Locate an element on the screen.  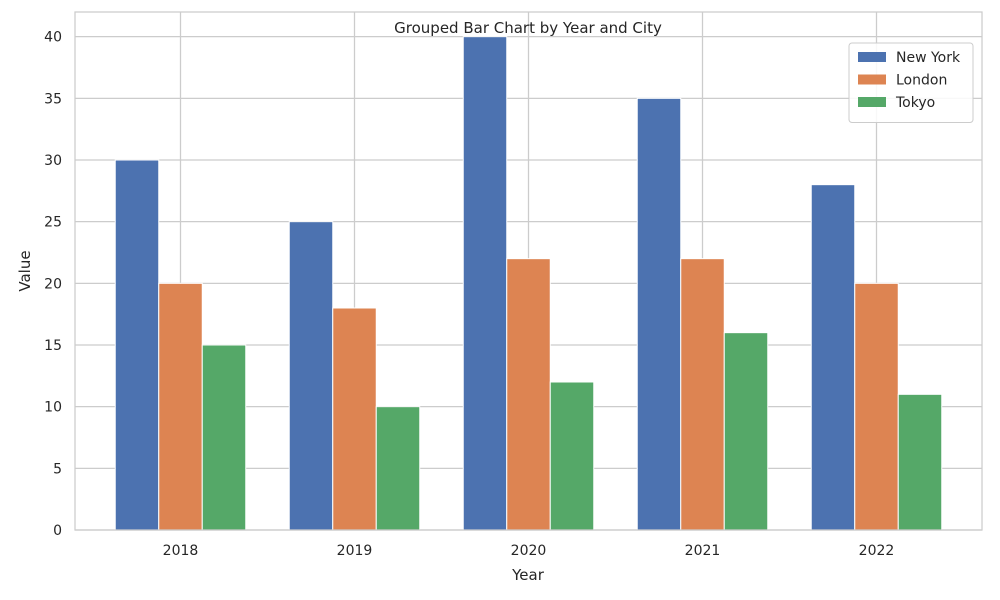
bar-new-york-2020 is located at coordinates (485, 283).